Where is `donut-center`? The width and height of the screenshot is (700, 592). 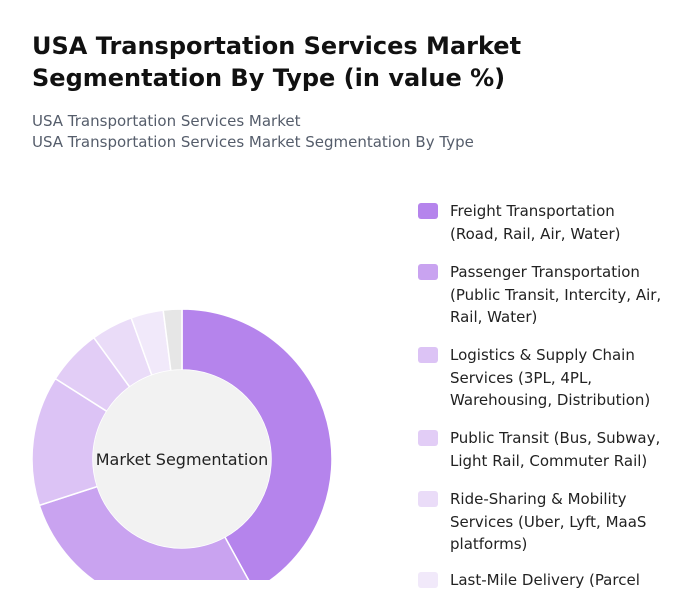 donut-center is located at coordinates (182, 459).